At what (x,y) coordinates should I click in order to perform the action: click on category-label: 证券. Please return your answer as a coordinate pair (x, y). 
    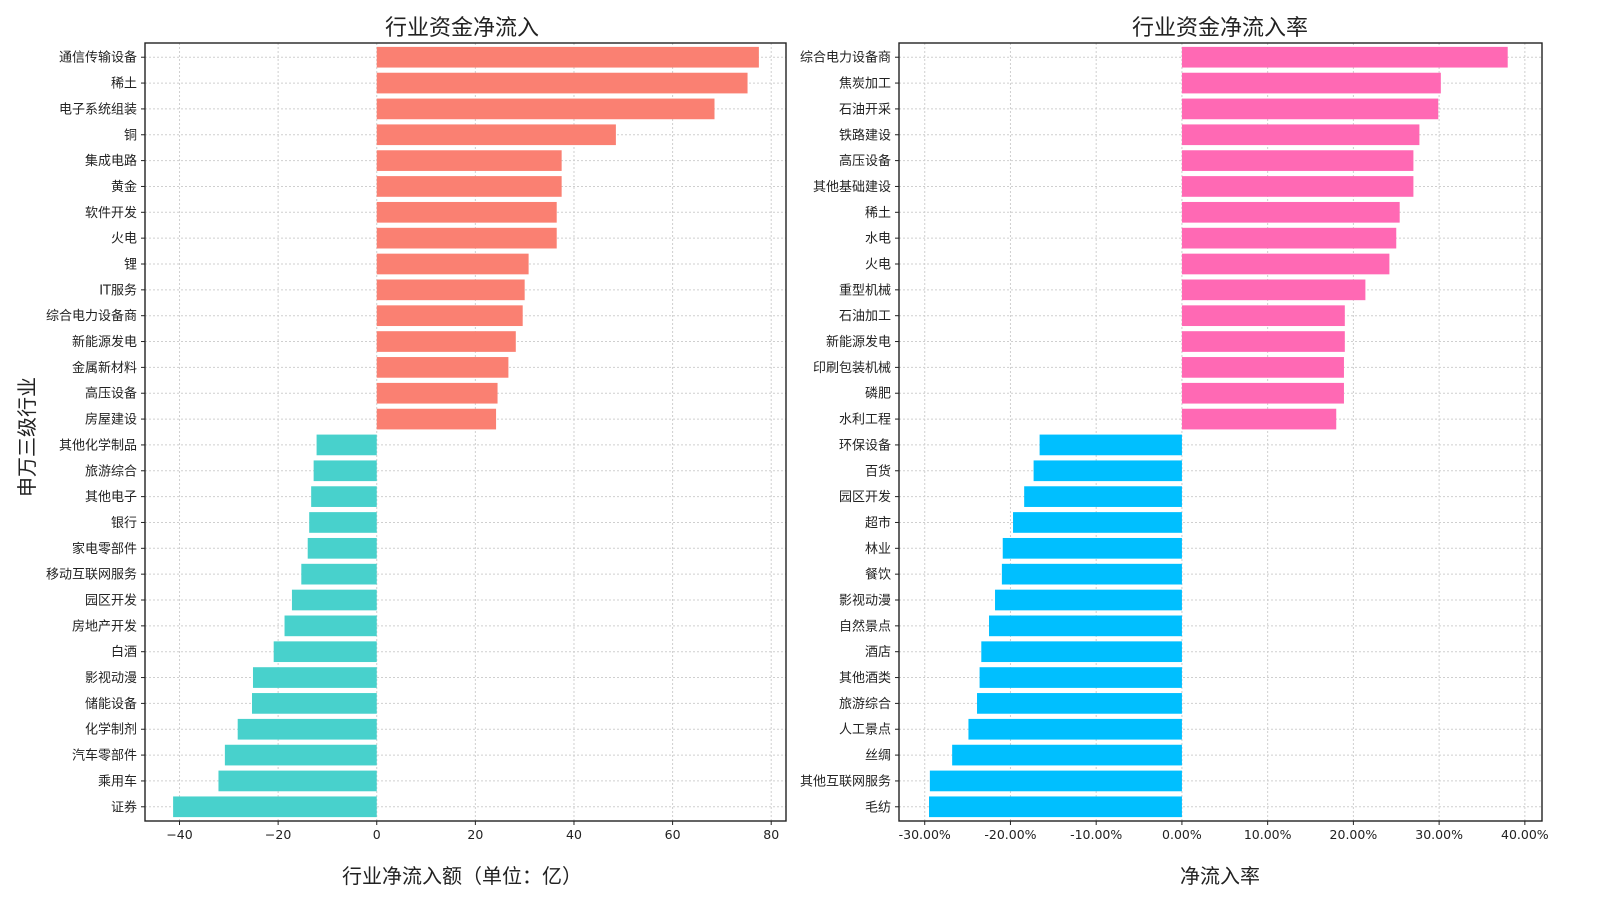
    Looking at the image, I should click on (124, 807).